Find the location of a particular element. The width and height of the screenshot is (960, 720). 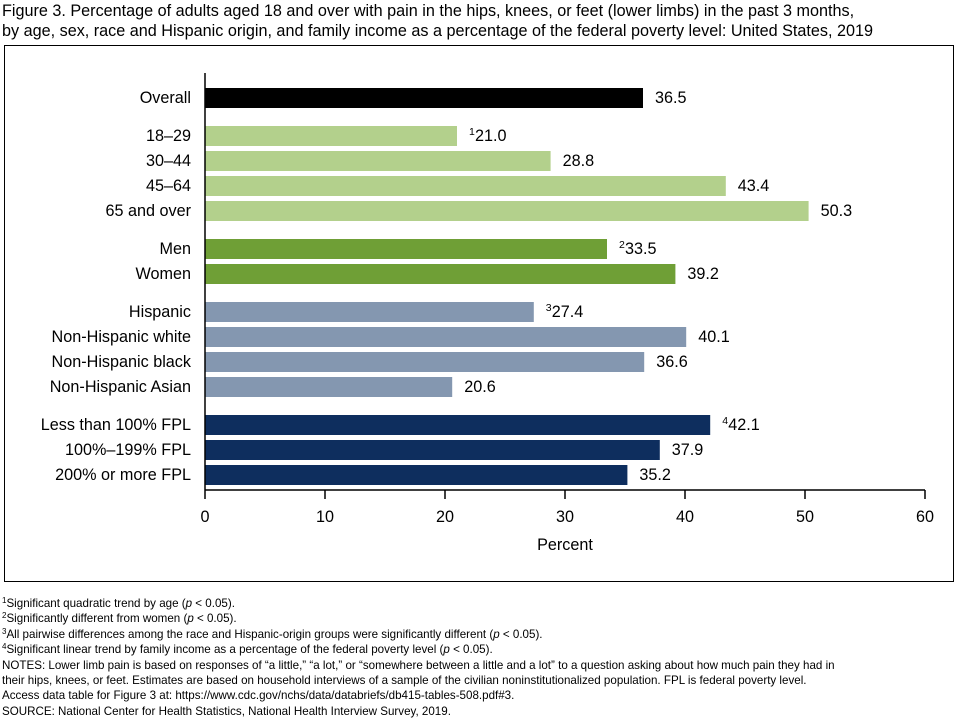

category-label-non-hispanic-white: Non-Hispanic white is located at coordinates (121, 337).